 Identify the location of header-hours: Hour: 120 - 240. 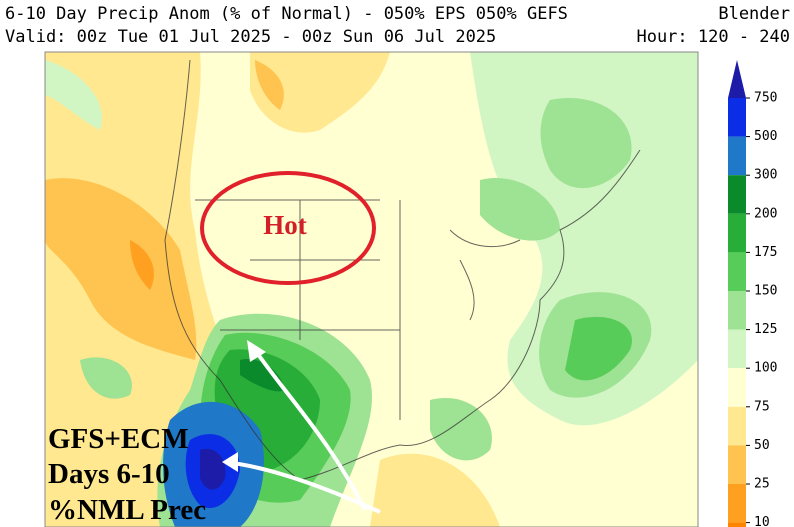
(713, 37).